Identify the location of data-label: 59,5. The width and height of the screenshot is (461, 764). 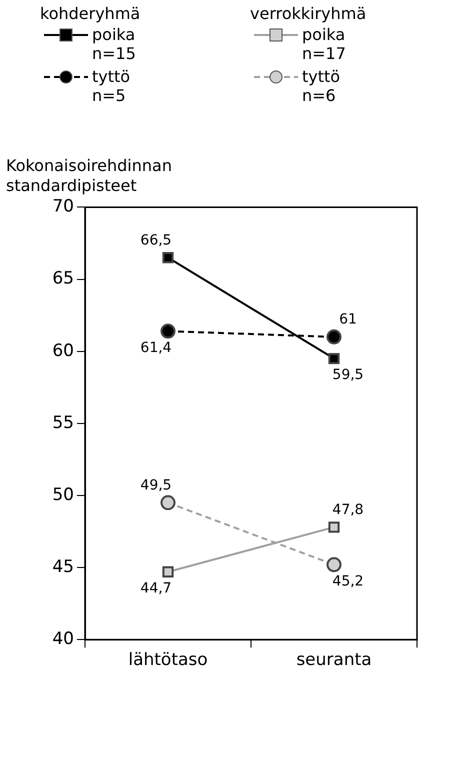
(348, 375).